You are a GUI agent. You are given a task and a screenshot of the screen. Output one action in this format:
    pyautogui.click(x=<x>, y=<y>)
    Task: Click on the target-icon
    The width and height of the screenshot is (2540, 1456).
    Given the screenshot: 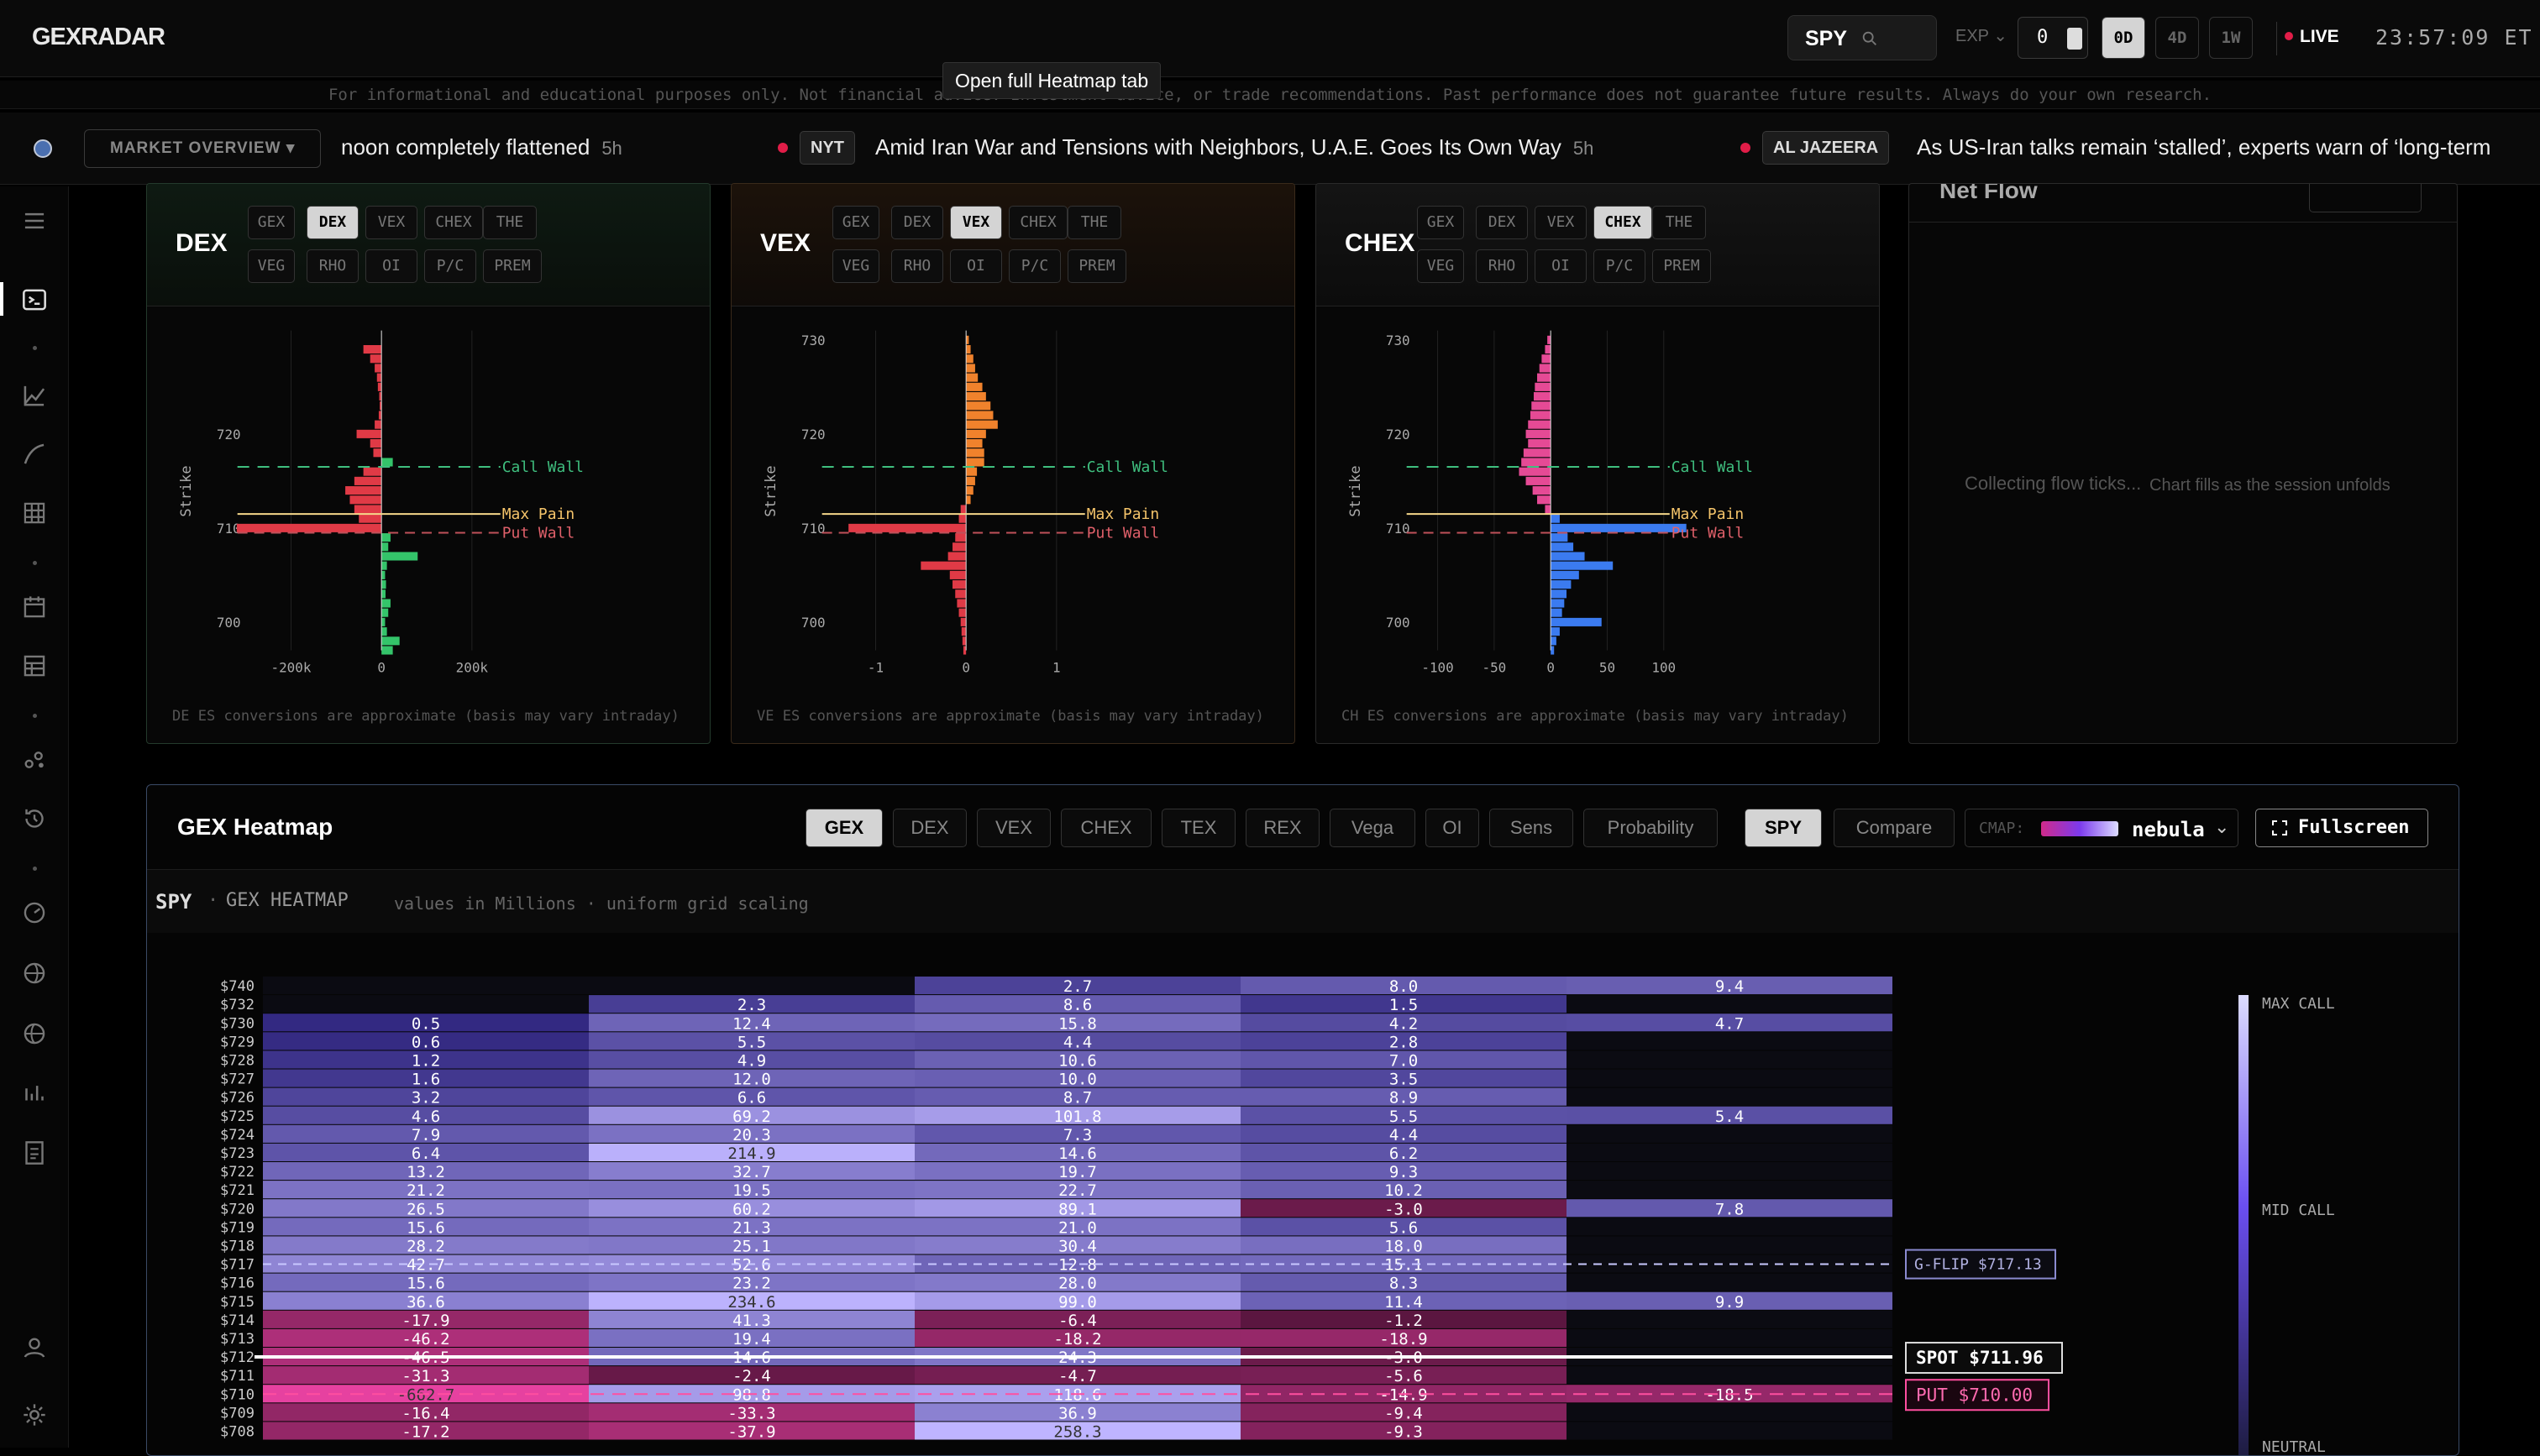 What is the action you would take?
    pyautogui.click(x=34, y=913)
    